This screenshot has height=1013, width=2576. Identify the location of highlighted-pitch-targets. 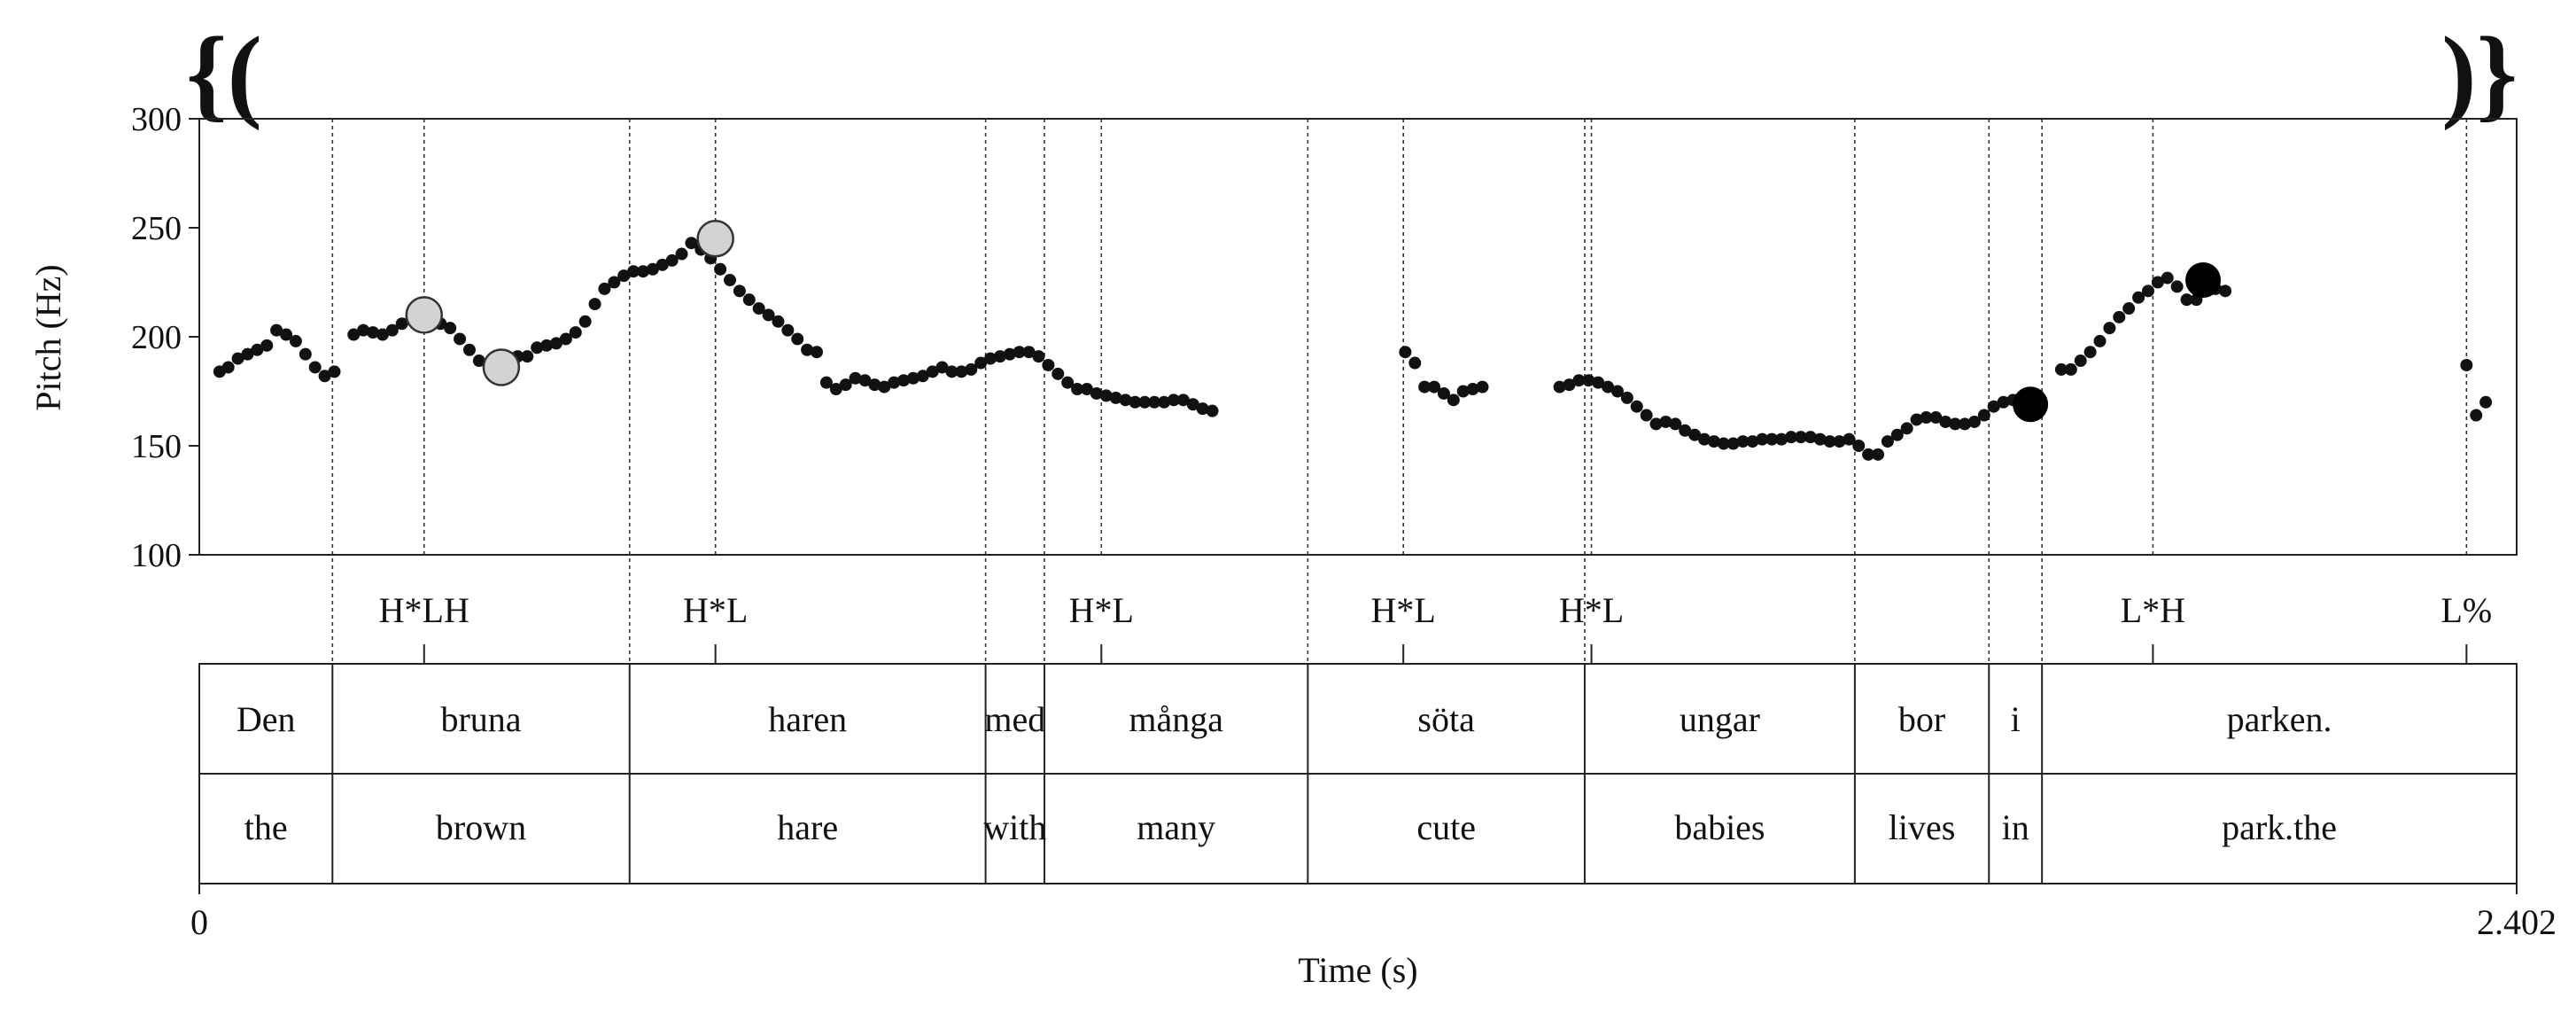
(1313, 321).